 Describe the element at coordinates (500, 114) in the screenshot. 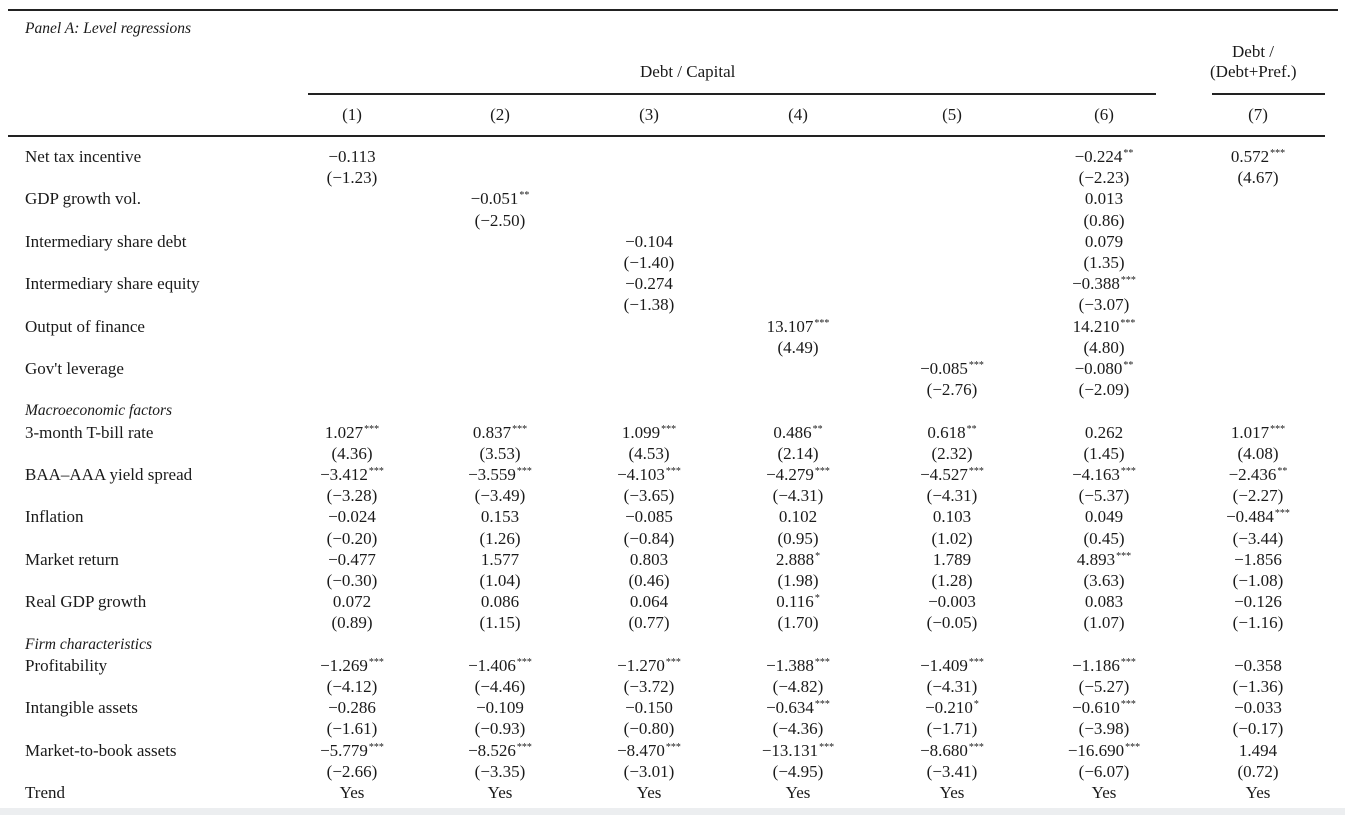

I see `column-header-2: (2)` at that location.